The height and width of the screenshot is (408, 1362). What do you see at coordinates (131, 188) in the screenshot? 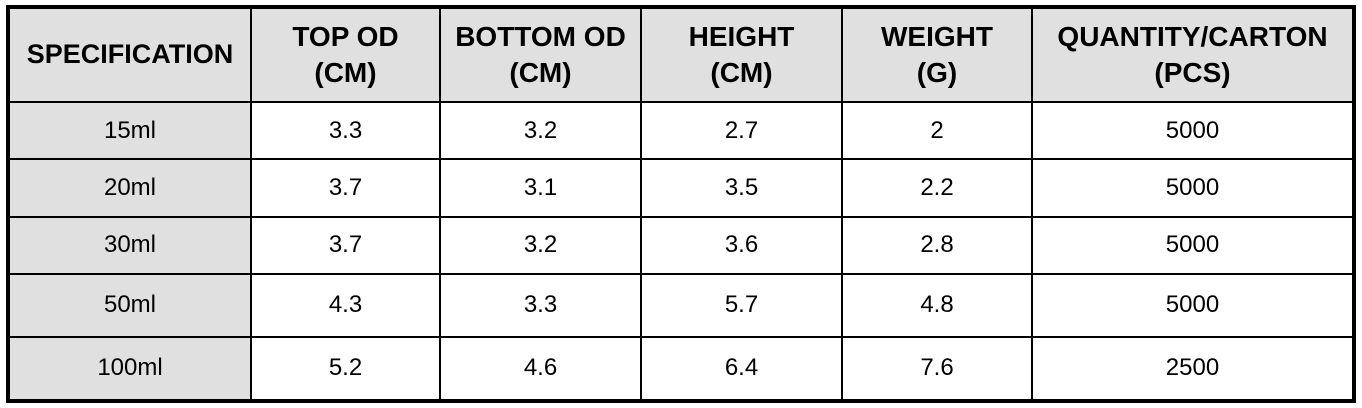
I see `cell-specification: 20ml` at bounding box center [131, 188].